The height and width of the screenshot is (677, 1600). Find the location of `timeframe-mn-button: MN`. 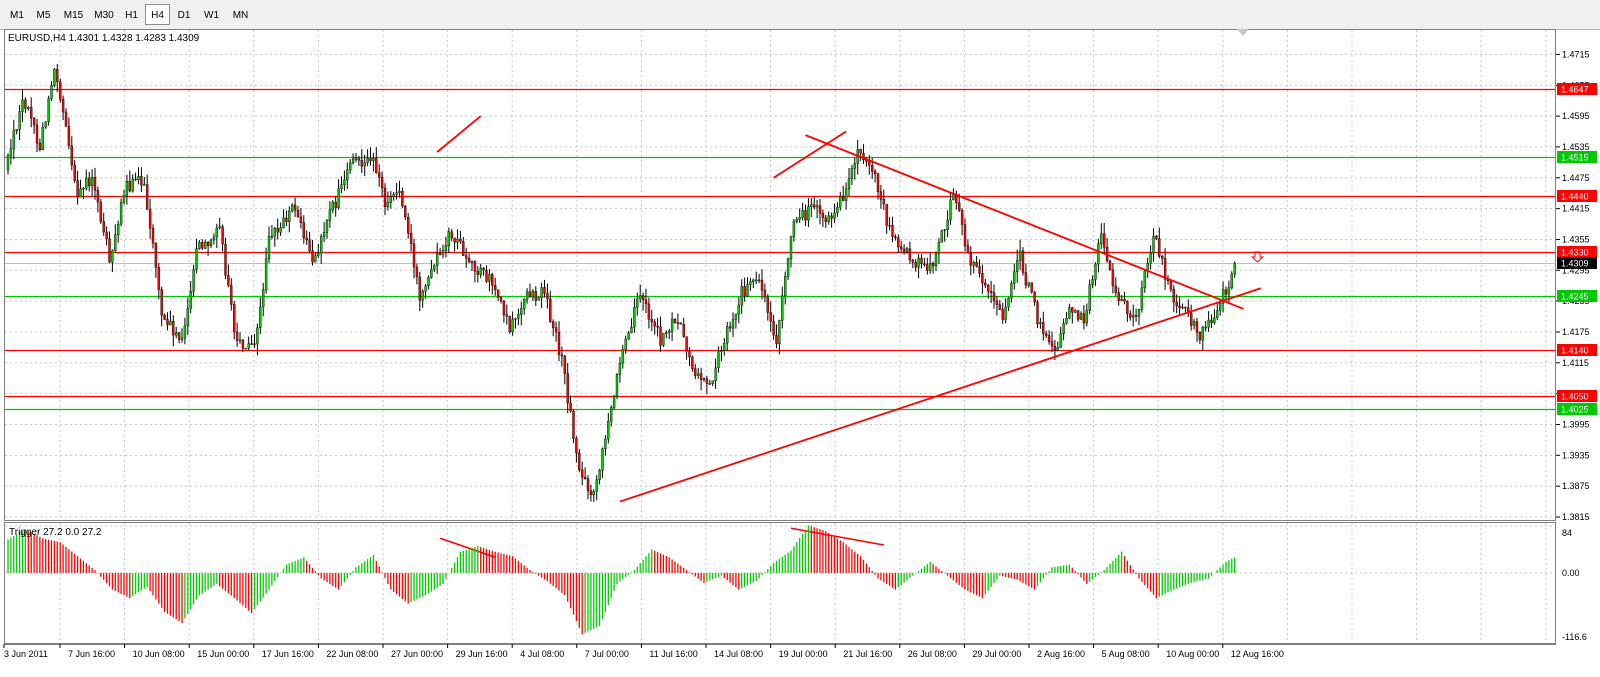

timeframe-mn-button: MN is located at coordinates (240, 15).